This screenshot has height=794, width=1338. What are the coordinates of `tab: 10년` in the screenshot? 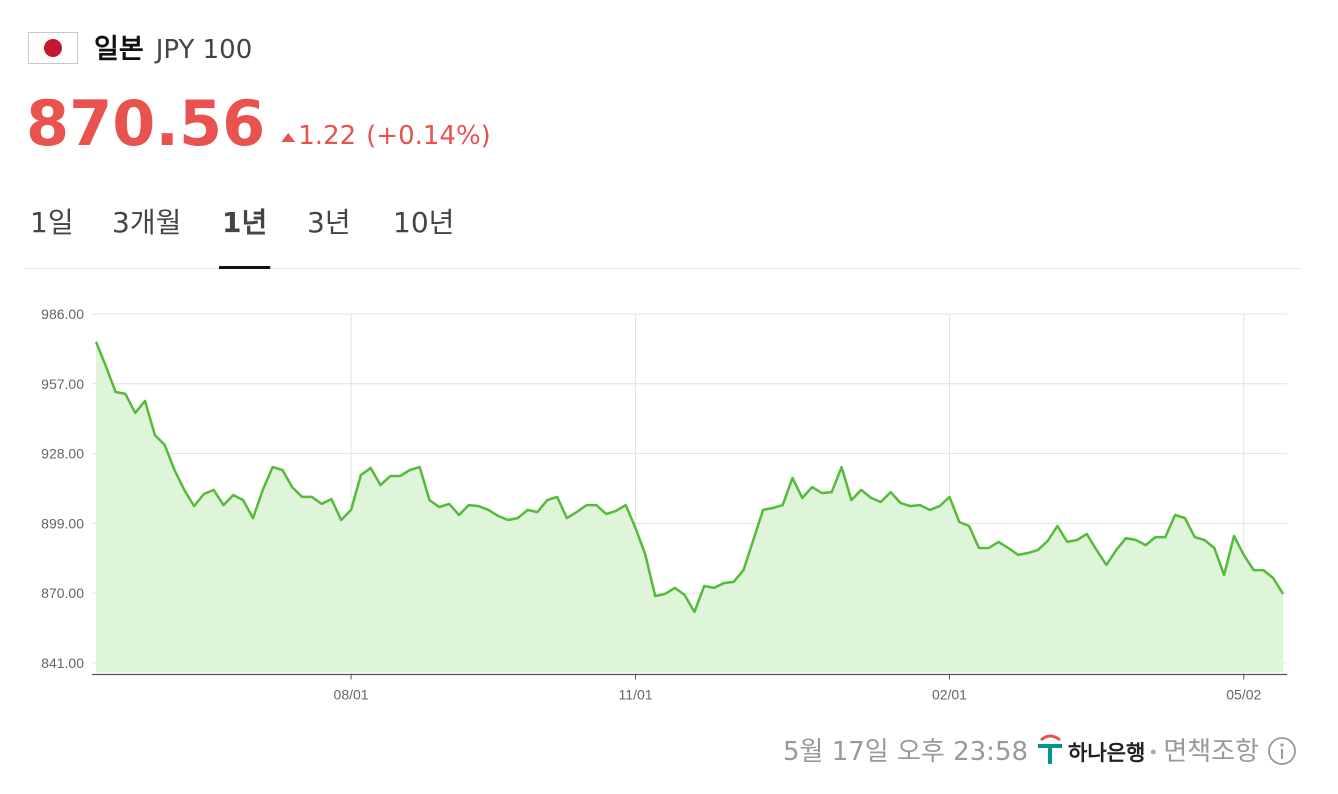 It's located at (423, 222).